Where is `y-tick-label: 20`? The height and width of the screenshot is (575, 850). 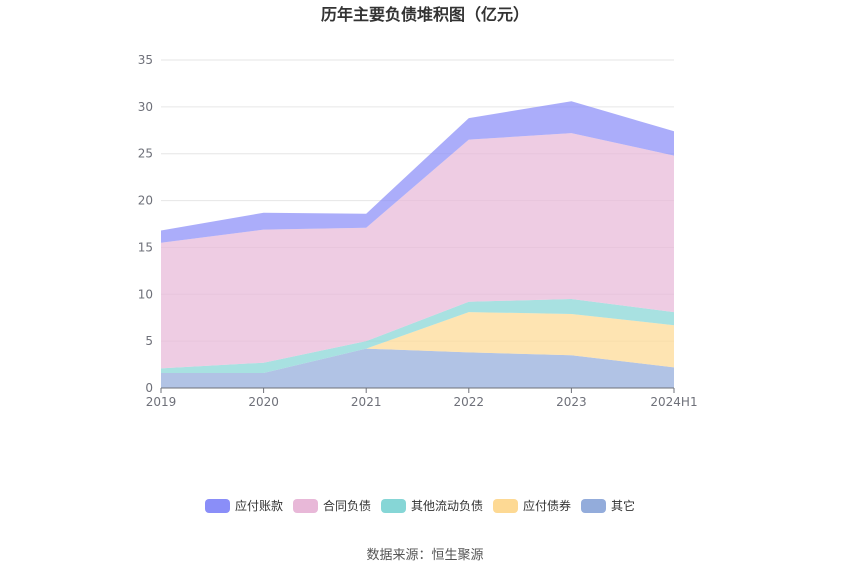
y-tick-label: 20 is located at coordinates (145, 201).